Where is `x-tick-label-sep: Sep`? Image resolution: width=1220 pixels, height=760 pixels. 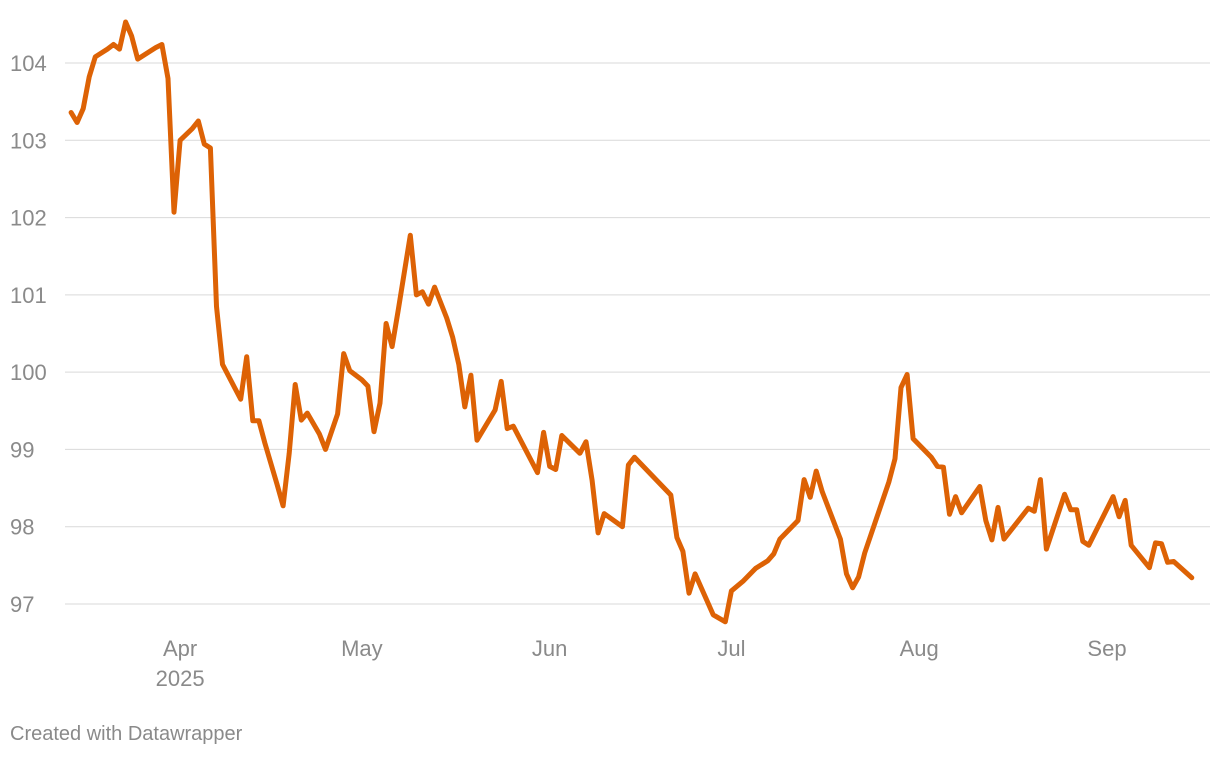 x-tick-label-sep: Sep is located at coordinates (1106, 648).